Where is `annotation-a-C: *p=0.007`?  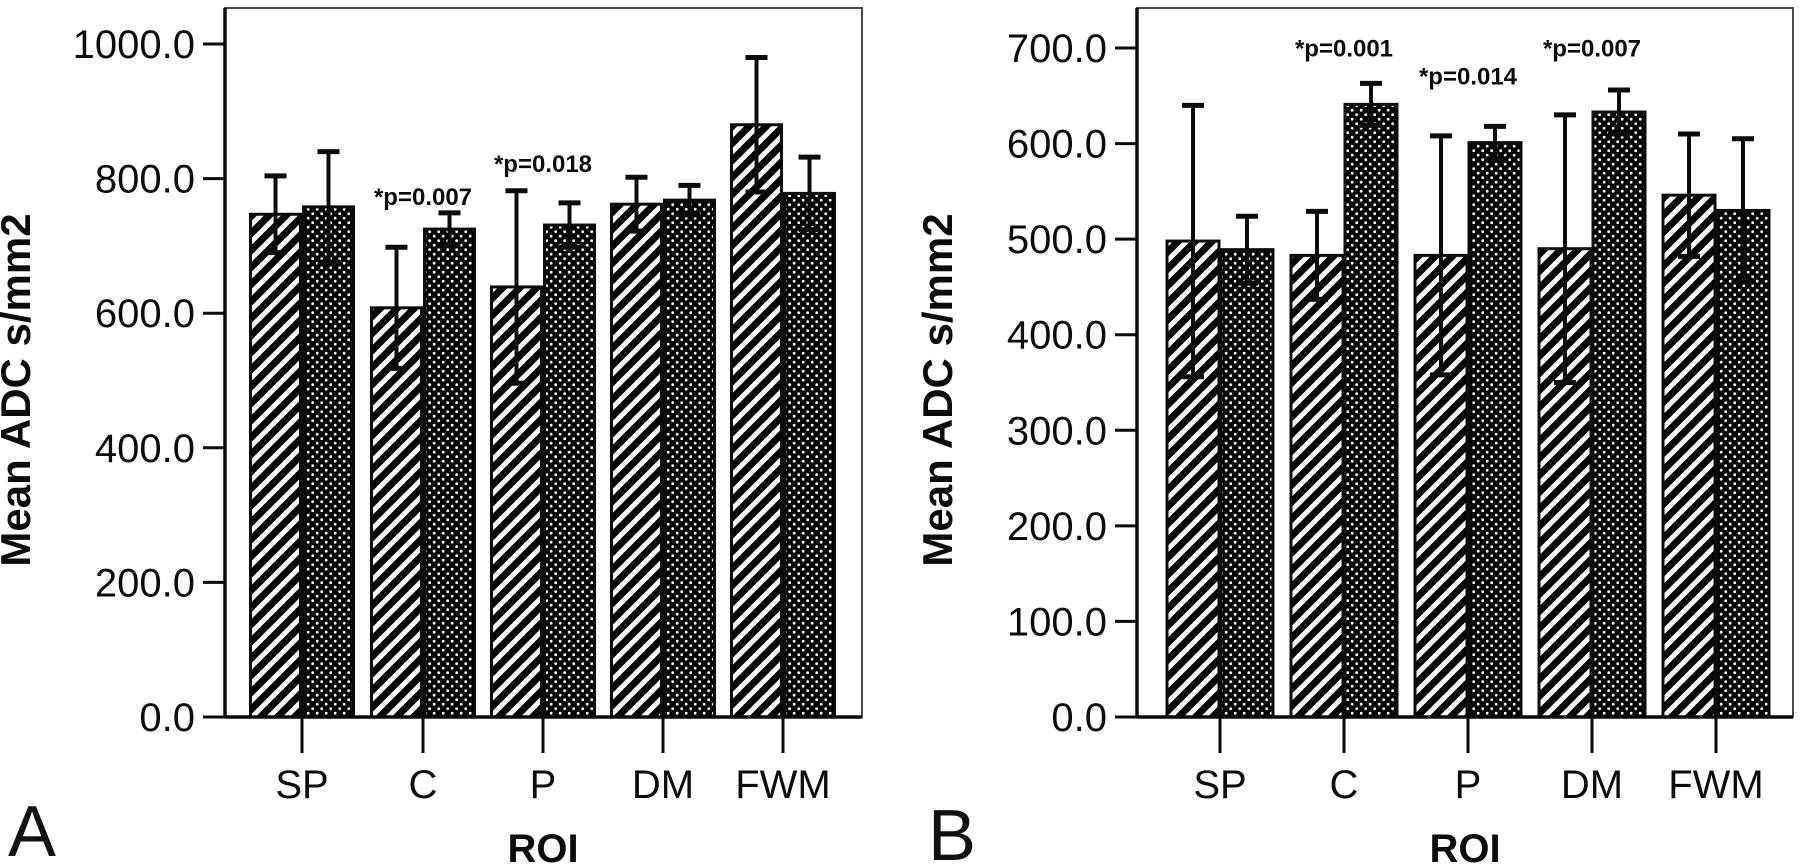
annotation-a-C: *p=0.007 is located at coordinates (423, 197).